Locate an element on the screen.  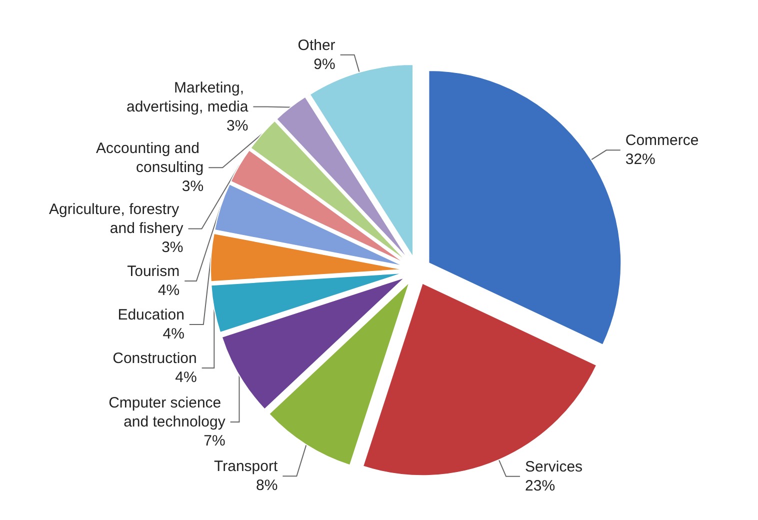
data-label: 32% is located at coordinates (640, 159).